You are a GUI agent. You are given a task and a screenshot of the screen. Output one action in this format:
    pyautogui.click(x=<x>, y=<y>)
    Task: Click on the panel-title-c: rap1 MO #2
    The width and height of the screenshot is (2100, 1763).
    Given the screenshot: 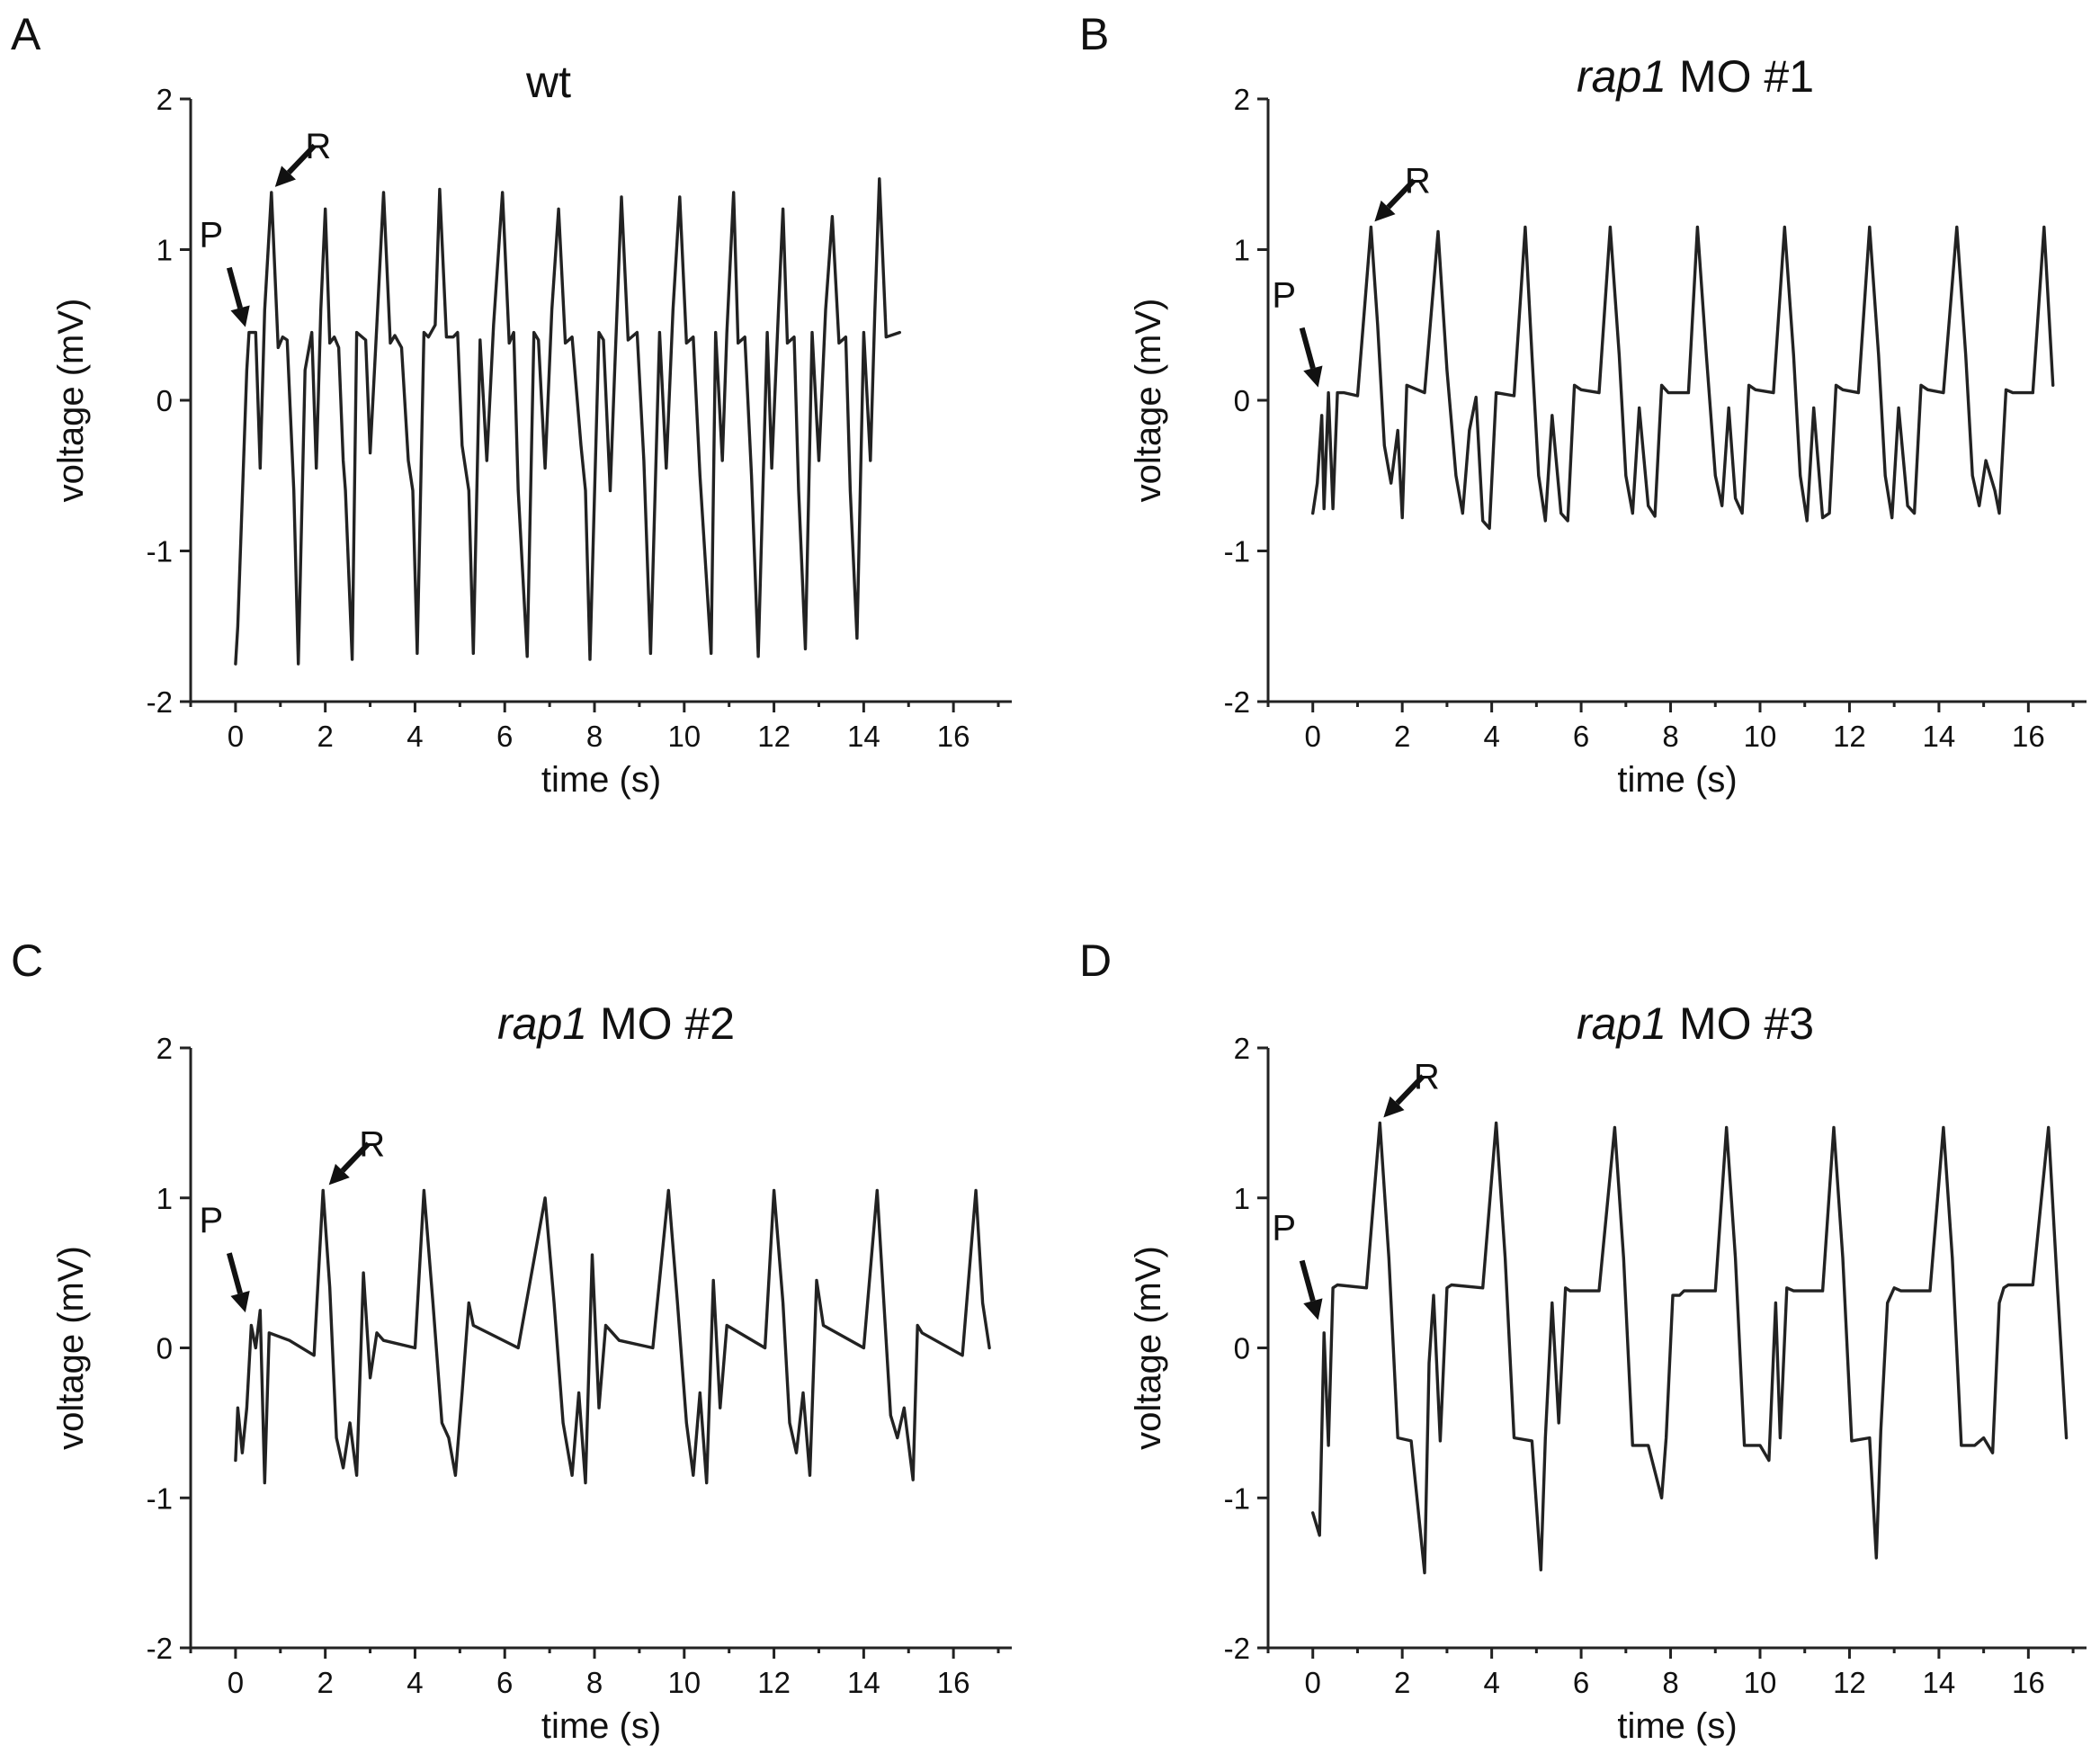 What is the action you would take?
    pyautogui.click(x=616, y=1024)
    